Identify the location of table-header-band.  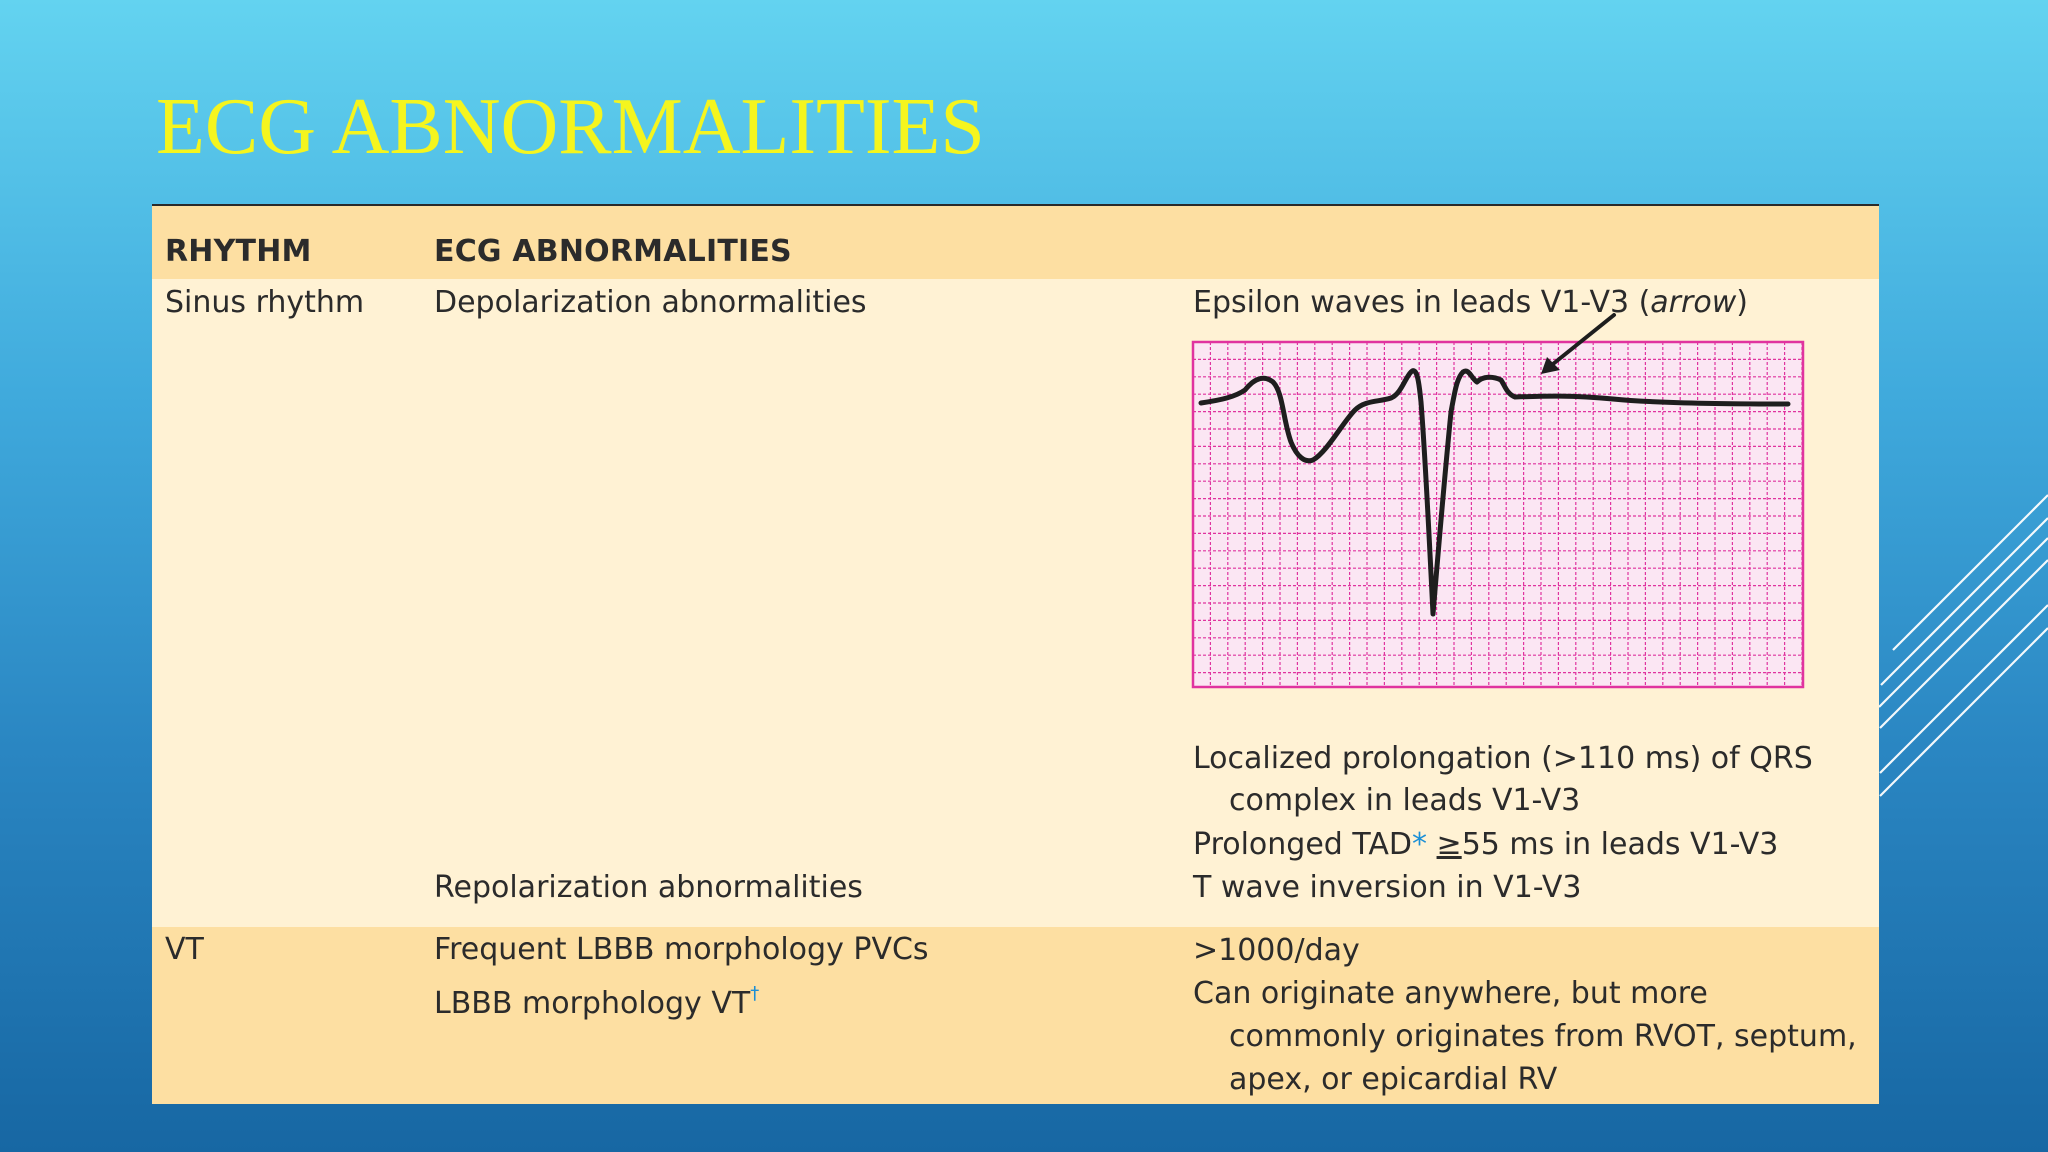
(1015, 242).